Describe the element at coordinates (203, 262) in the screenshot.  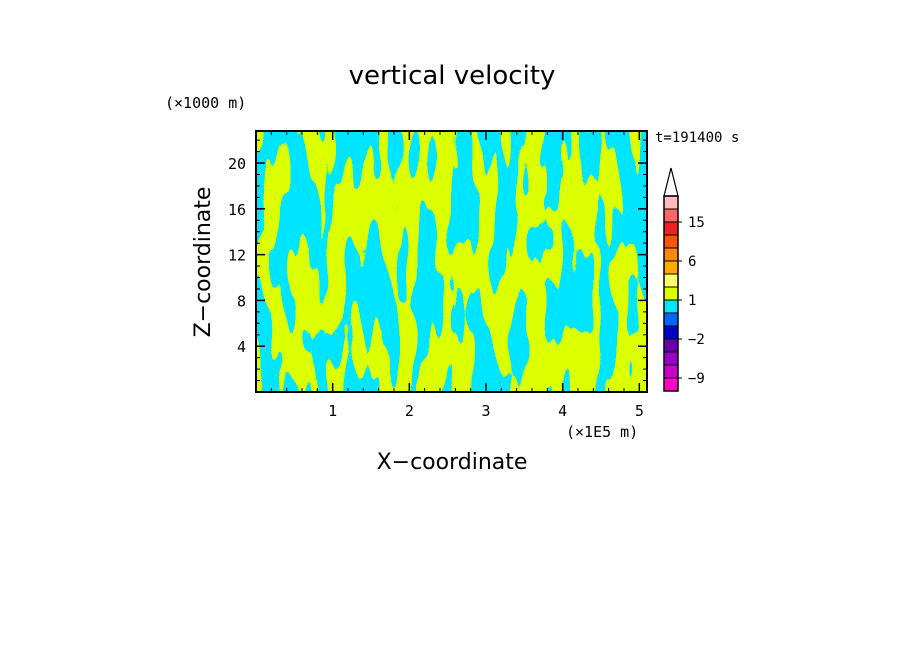
I see `y-axis-label: Z−coordinate` at that location.